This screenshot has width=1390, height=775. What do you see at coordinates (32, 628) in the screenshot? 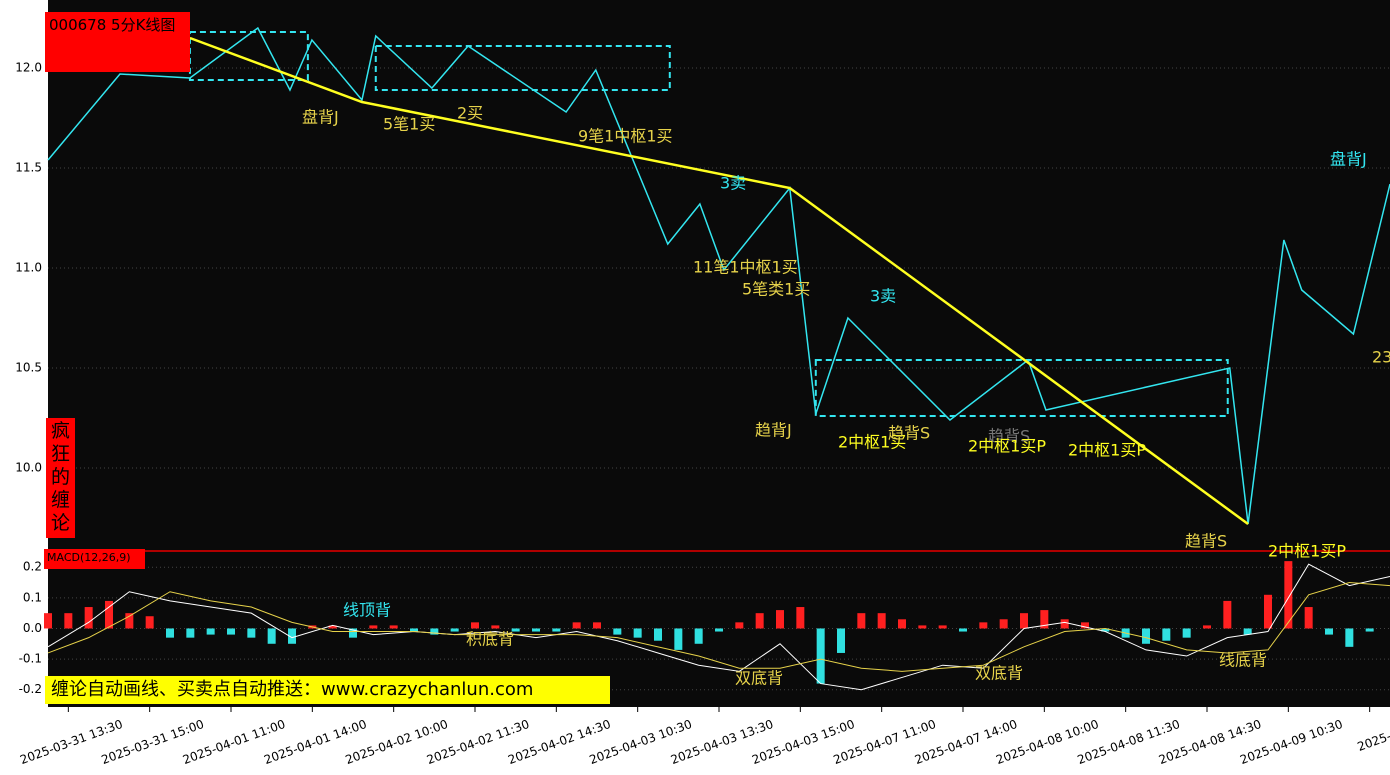
I see `y-tick-label: 0.0` at bounding box center [32, 628].